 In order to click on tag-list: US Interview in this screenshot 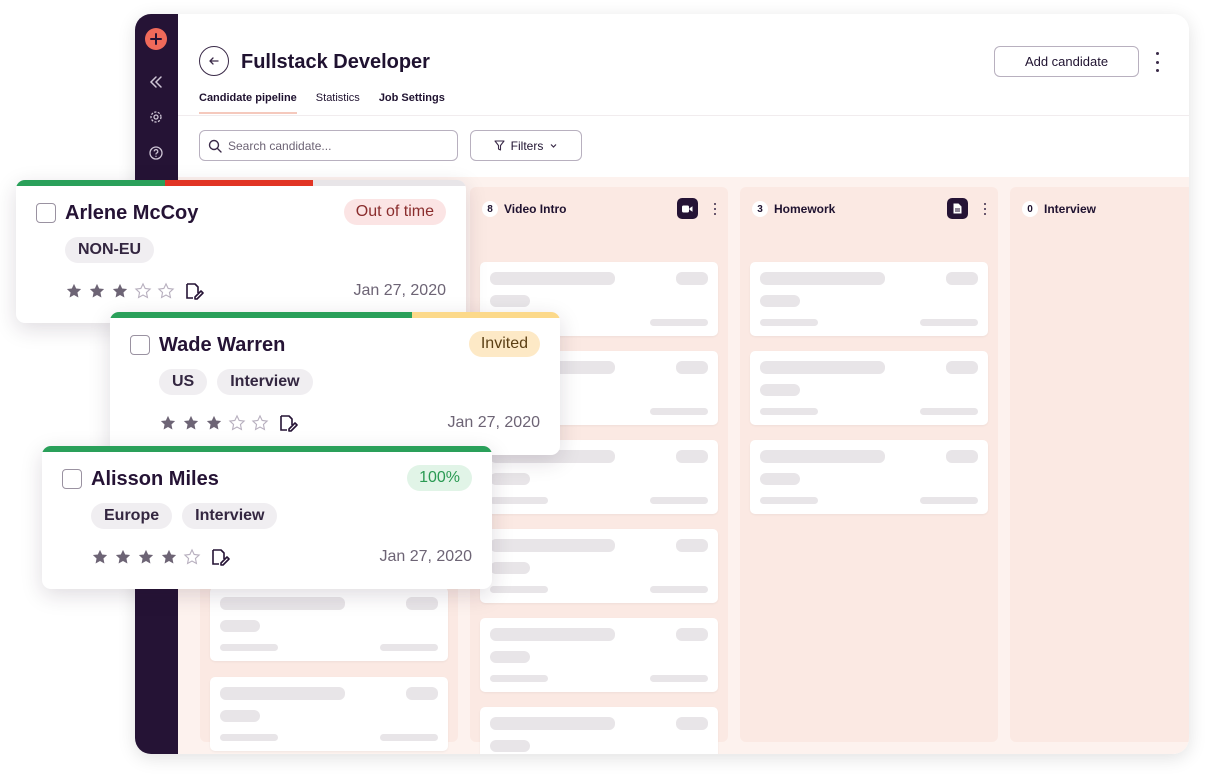, I will do `click(236, 382)`.